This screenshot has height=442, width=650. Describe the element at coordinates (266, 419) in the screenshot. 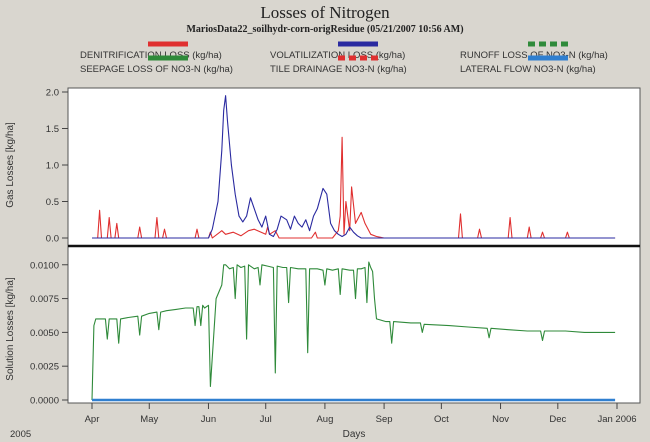

I see `x-tick-label: Jul` at that location.